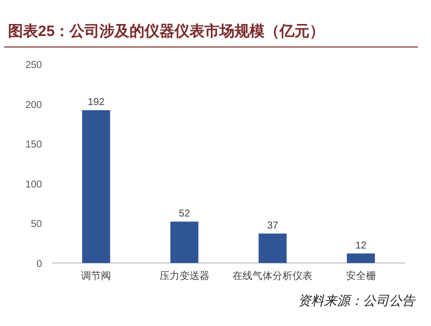 The height and width of the screenshot is (326, 431). I want to click on x-tick-label: 调节阀, so click(96, 276).